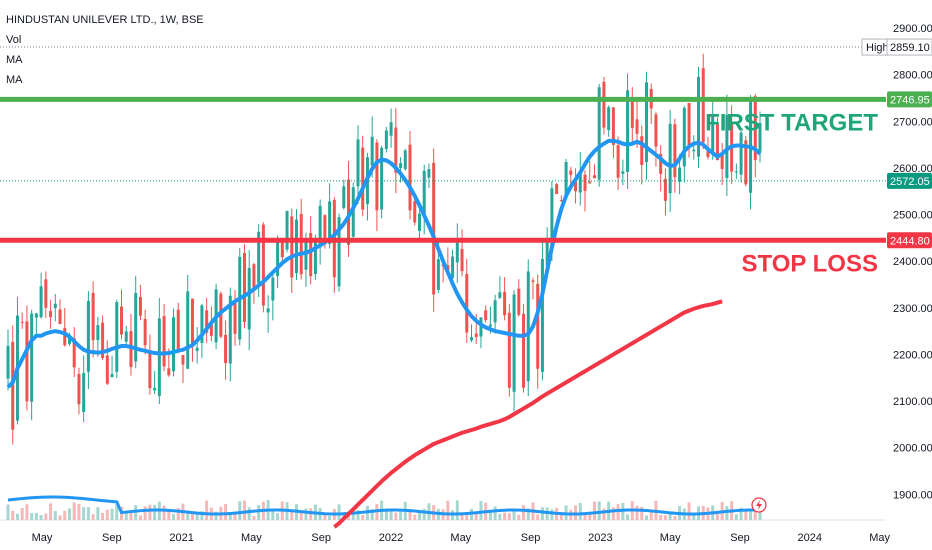 This screenshot has width=932, height=550. Describe the element at coordinates (810, 263) in the screenshot. I see `stop-loss-annotation: STOP LOSS` at that location.